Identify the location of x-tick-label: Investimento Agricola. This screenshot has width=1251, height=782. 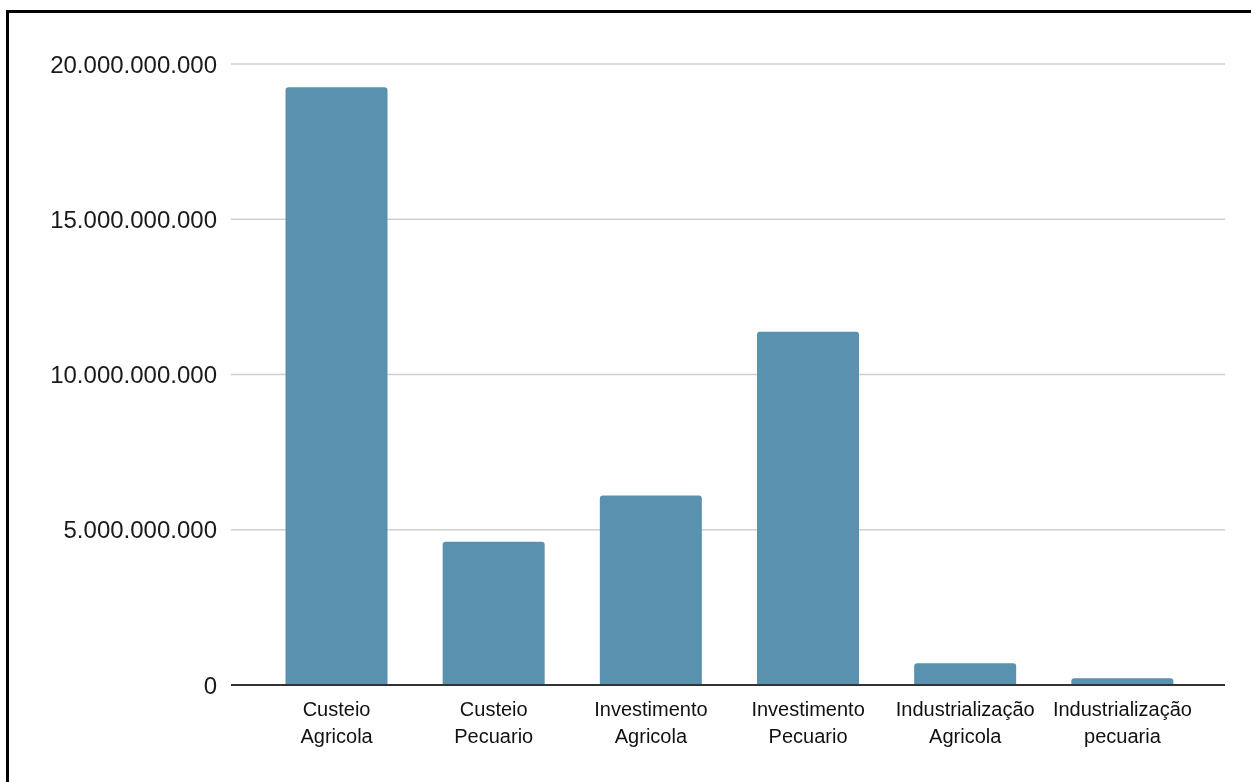
(651, 722).